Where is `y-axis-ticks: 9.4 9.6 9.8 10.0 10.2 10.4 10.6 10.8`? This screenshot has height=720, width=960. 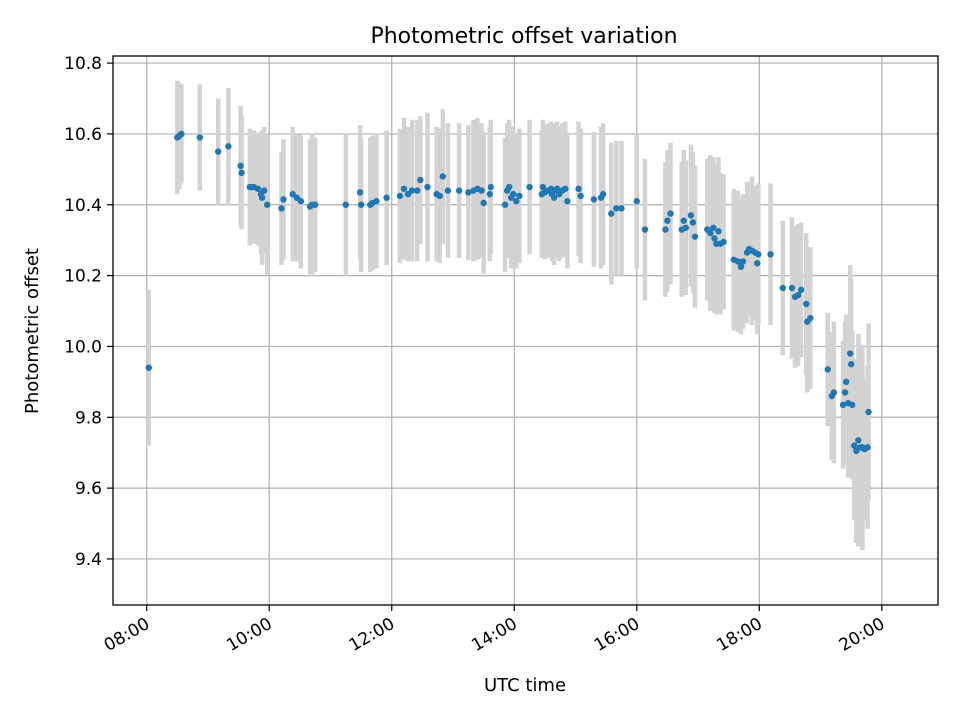 y-axis-ticks: 9.4 9.6 9.8 10.0 10.2 10.4 10.6 10.8 is located at coordinates (88, 312).